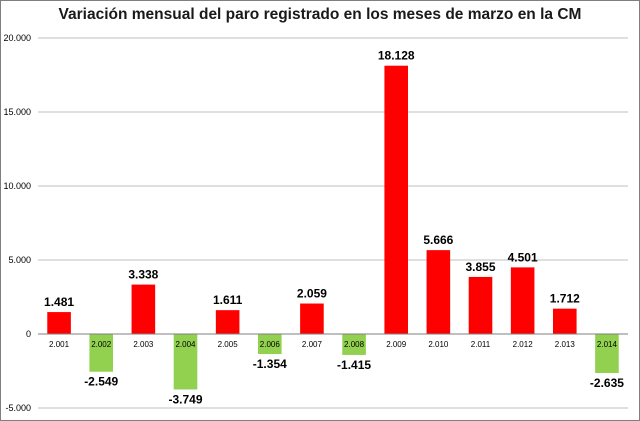 The width and height of the screenshot is (640, 421). What do you see at coordinates (59, 344) in the screenshot?
I see `x-tick-label: 2.001` at bounding box center [59, 344].